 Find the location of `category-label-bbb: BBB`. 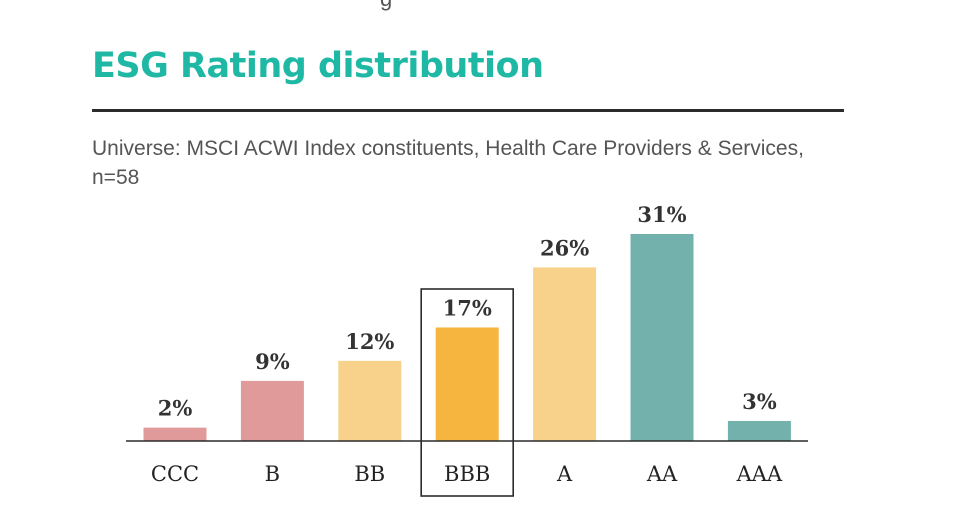

category-label-bbb: BBB is located at coordinates (467, 474).